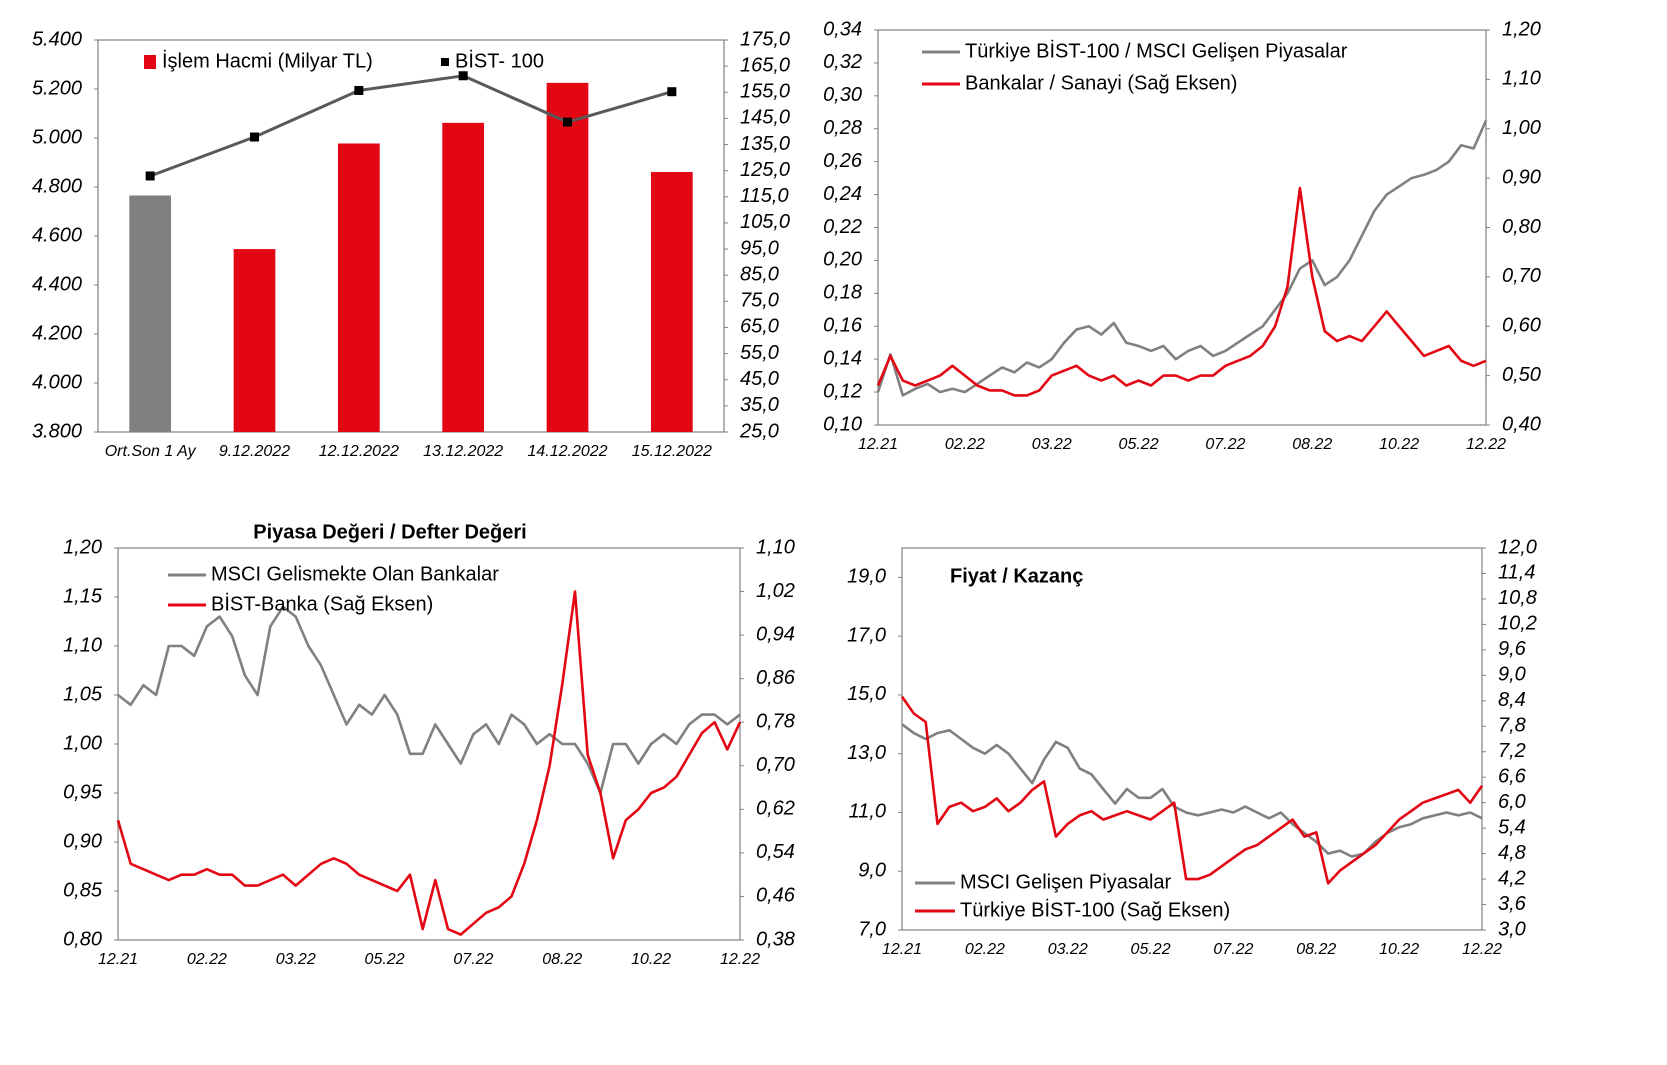 This screenshot has height=1065, width=1667. I want to click on y-tick-label: 0,30, so click(842, 95).